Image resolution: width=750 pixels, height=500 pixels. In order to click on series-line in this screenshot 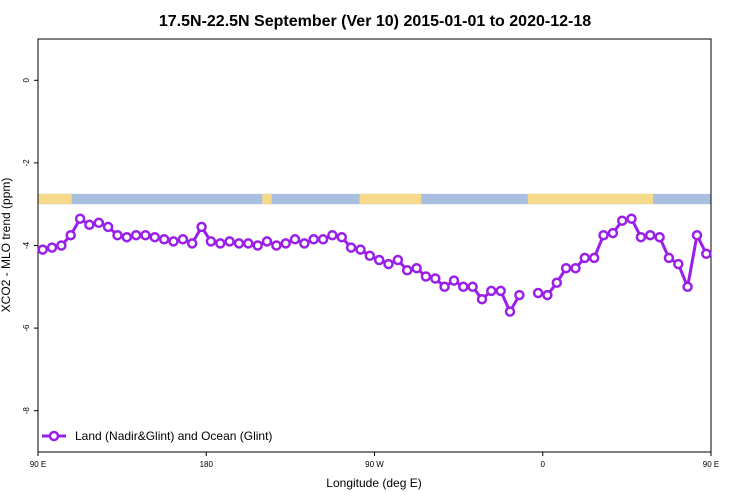, I will do `click(622, 257)`.